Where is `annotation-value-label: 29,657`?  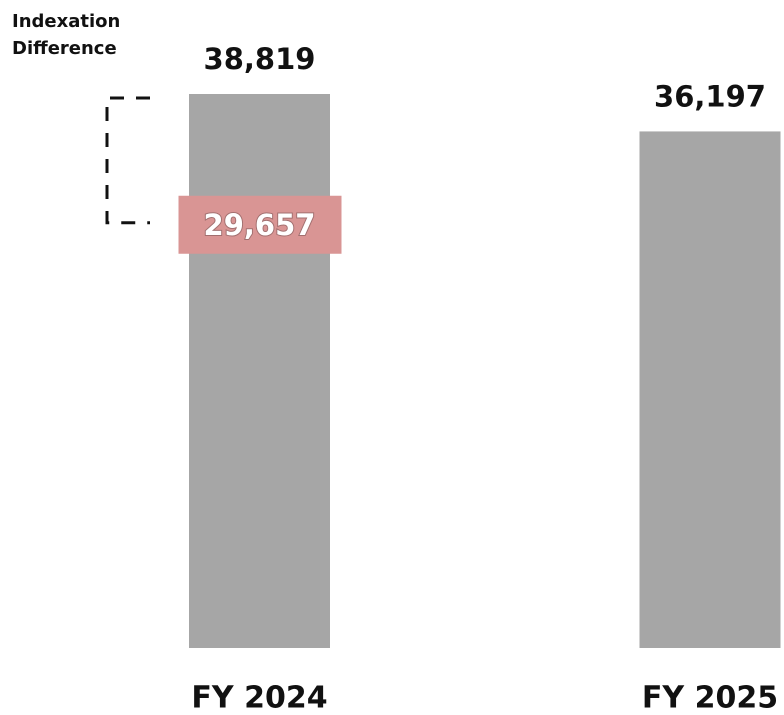
annotation-value-label: 29,657 is located at coordinates (260, 225).